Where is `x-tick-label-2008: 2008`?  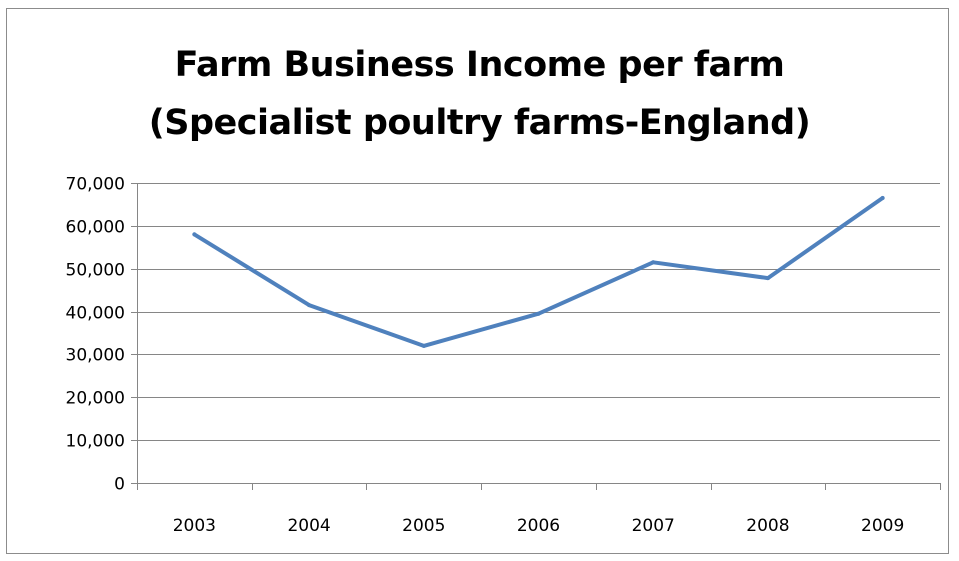 x-tick-label-2008: 2008 is located at coordinates (767, 526).